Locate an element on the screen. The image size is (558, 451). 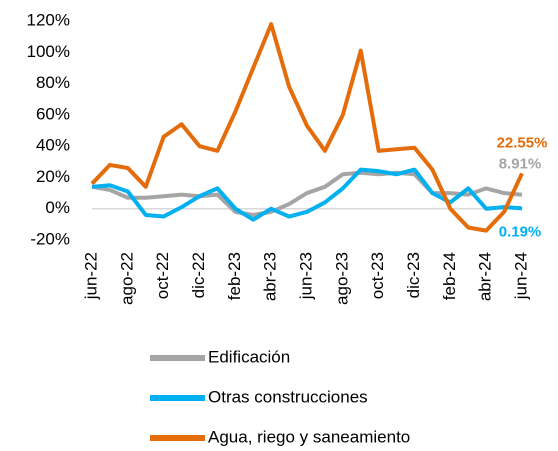
legend-label: Edificación is located at coordinates (249, 356).